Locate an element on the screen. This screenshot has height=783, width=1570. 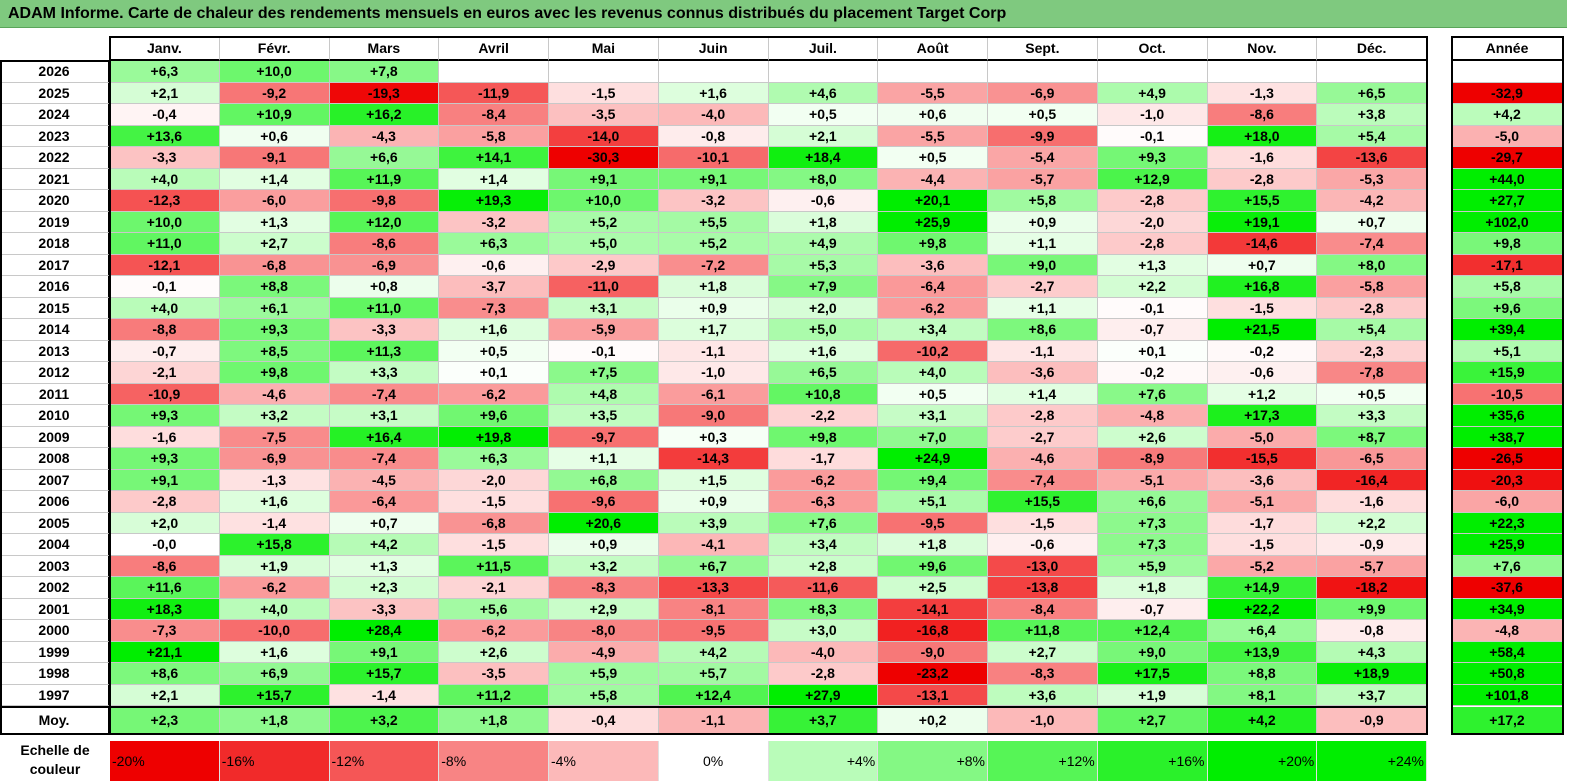
heatmap-cell: -10,9 is located at coordinates (165, 394).